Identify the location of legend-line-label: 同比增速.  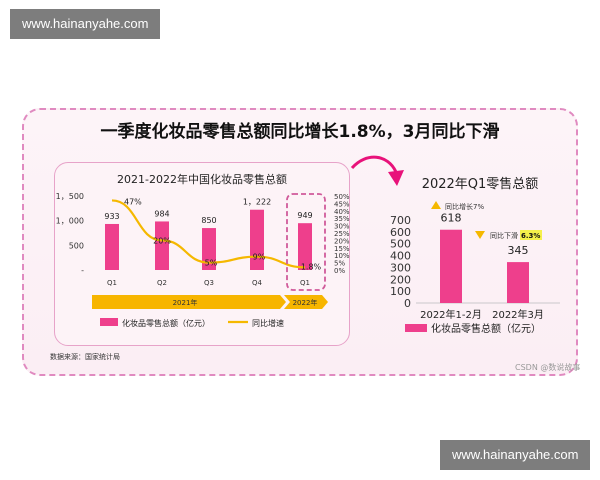
(268, 323).